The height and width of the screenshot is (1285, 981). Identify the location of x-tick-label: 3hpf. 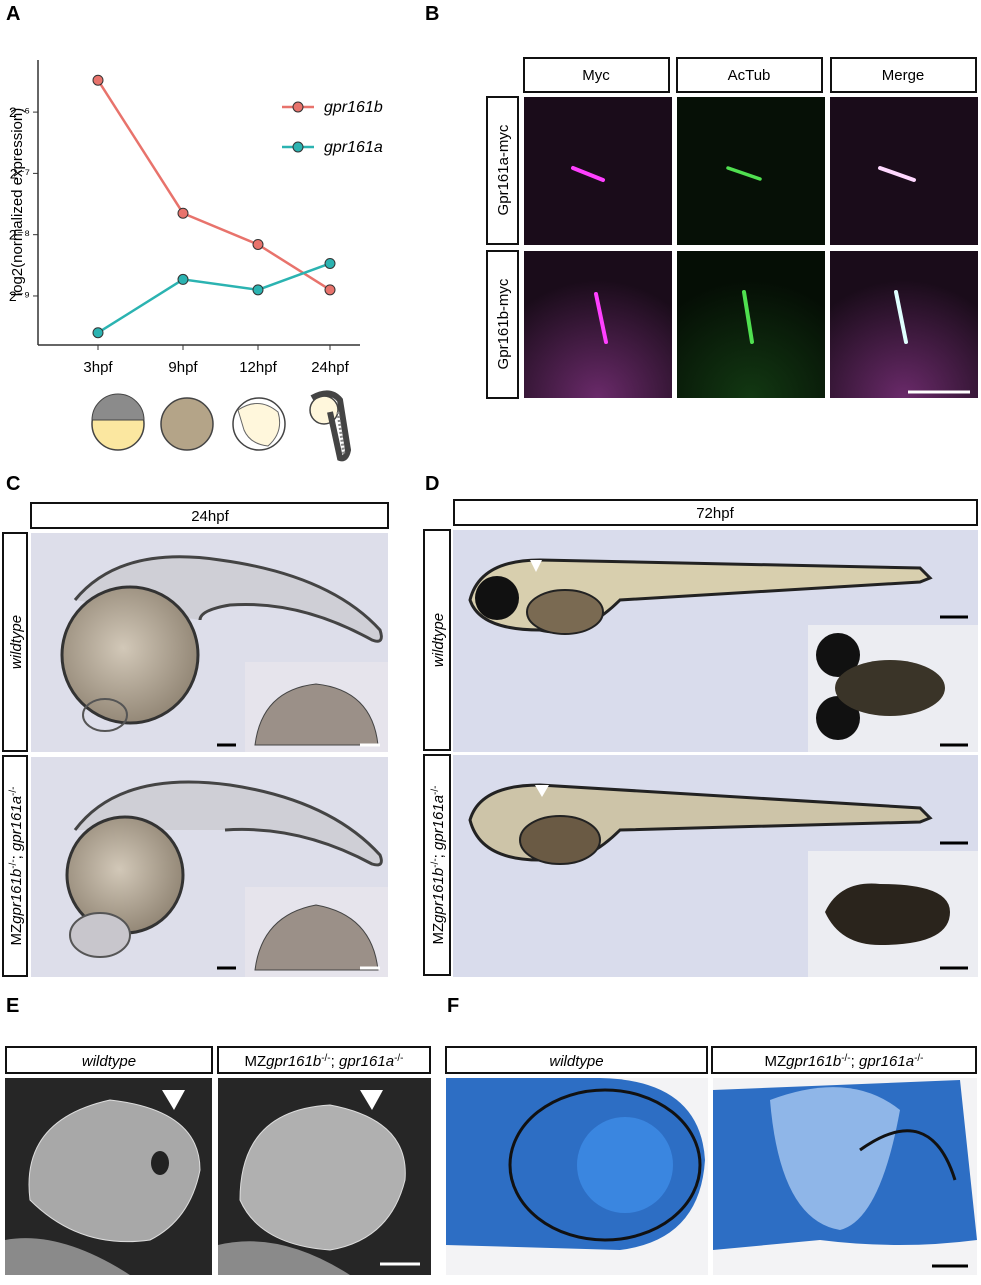
(98, 367).